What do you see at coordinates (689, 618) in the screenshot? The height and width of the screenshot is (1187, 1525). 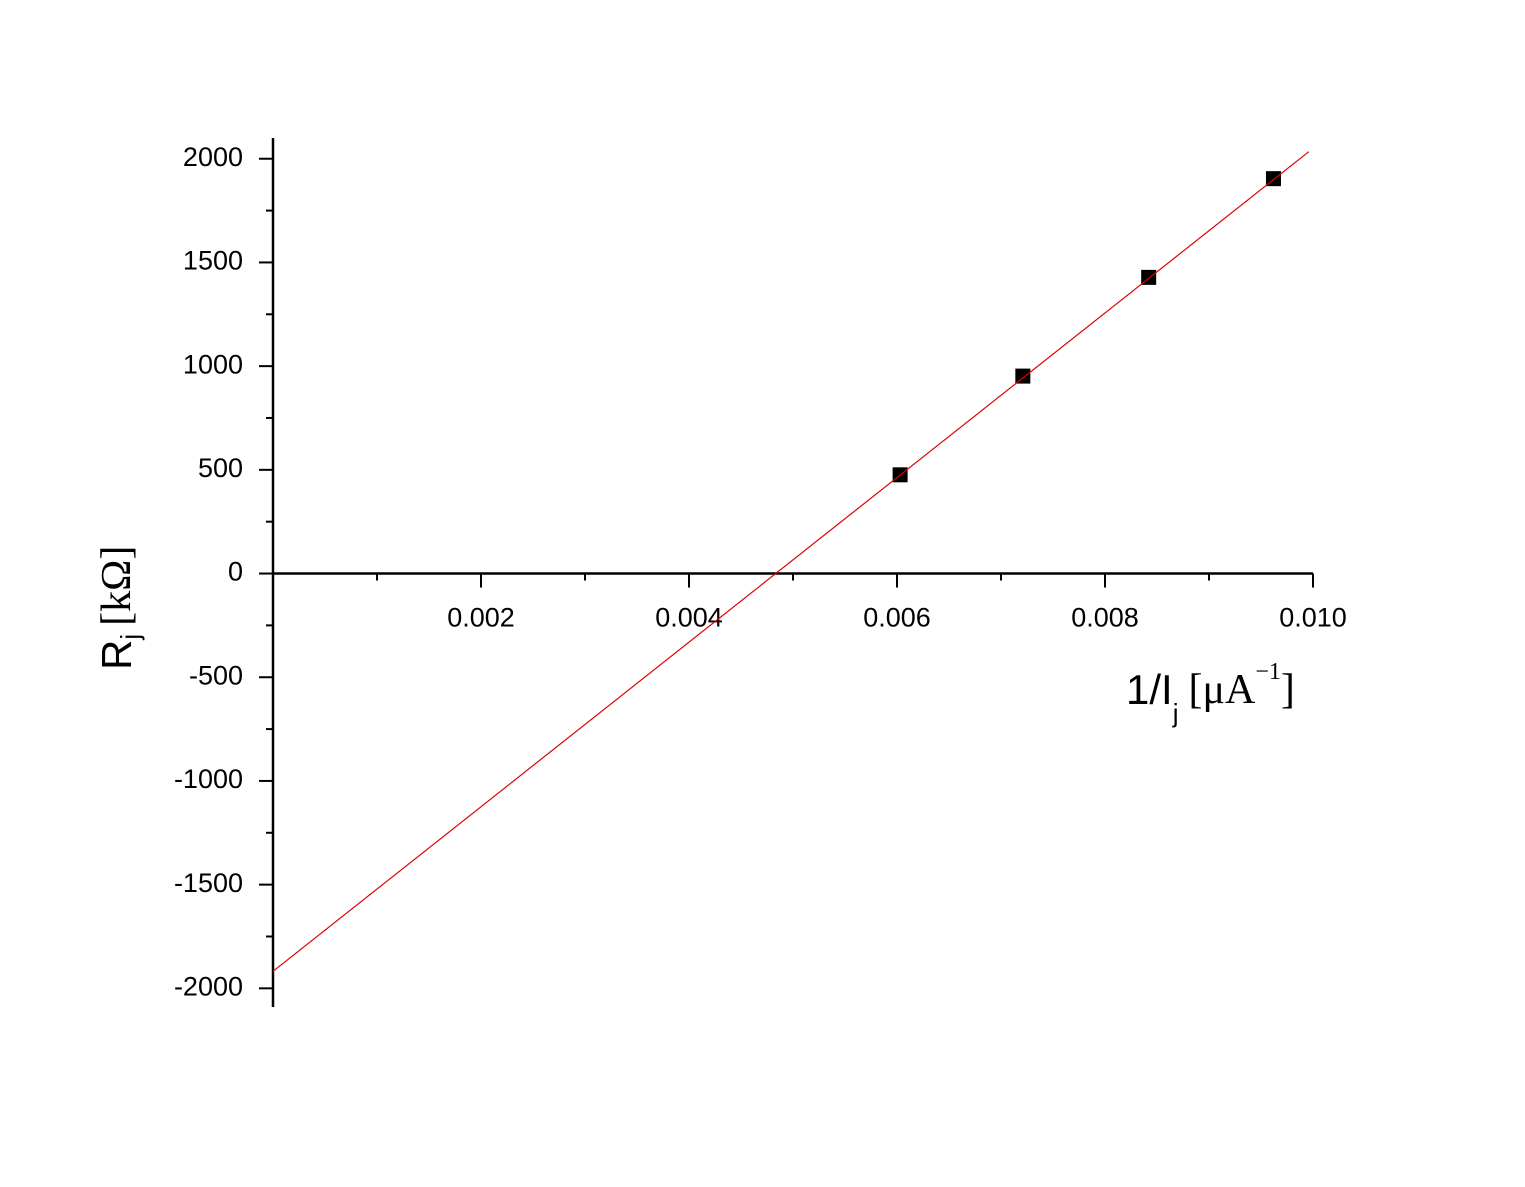 I see `x-tick-label: 0.004` at bounding box center [689, 618].